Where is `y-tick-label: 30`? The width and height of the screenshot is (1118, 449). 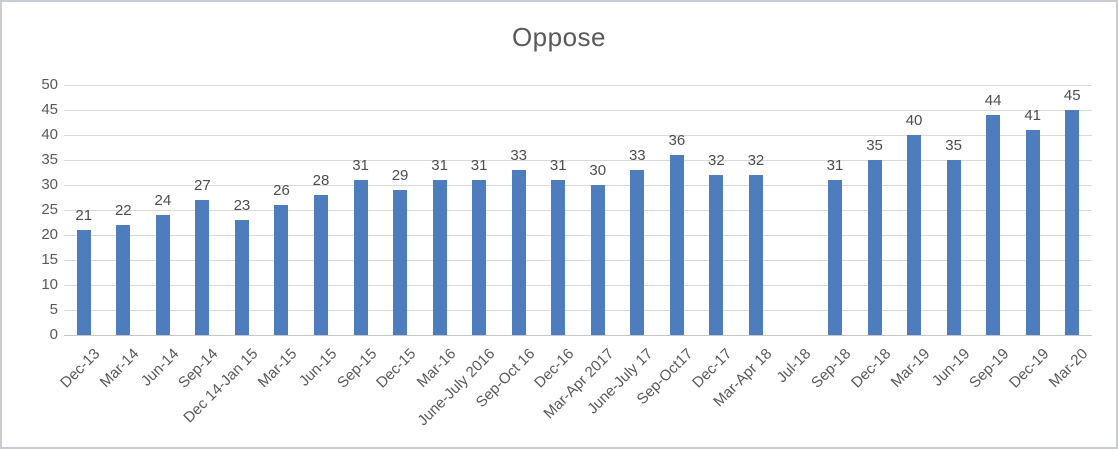 y-tick-label: 30 is located at coordinates (49, 184).